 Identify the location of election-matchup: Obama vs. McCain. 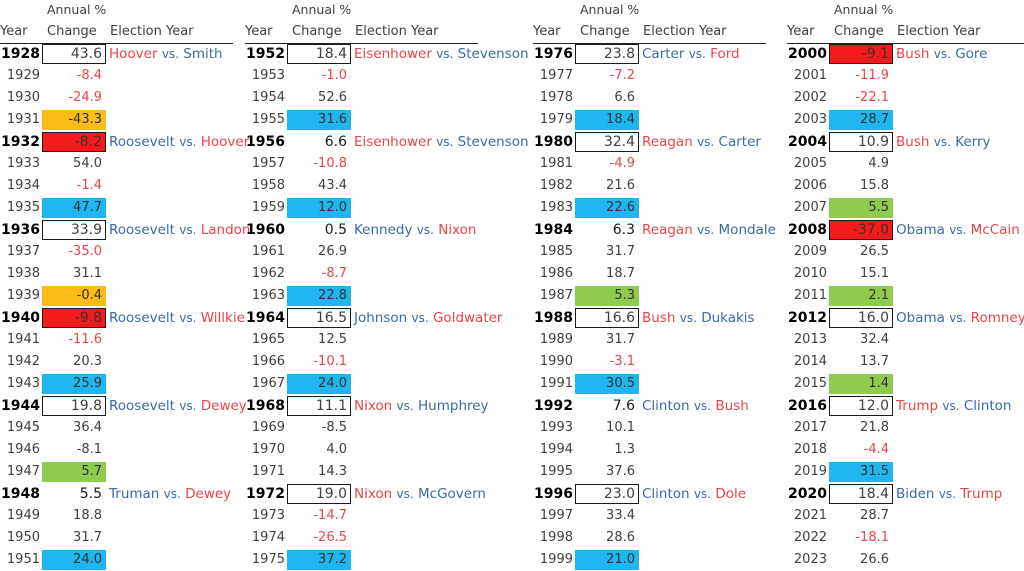
(958, 230).